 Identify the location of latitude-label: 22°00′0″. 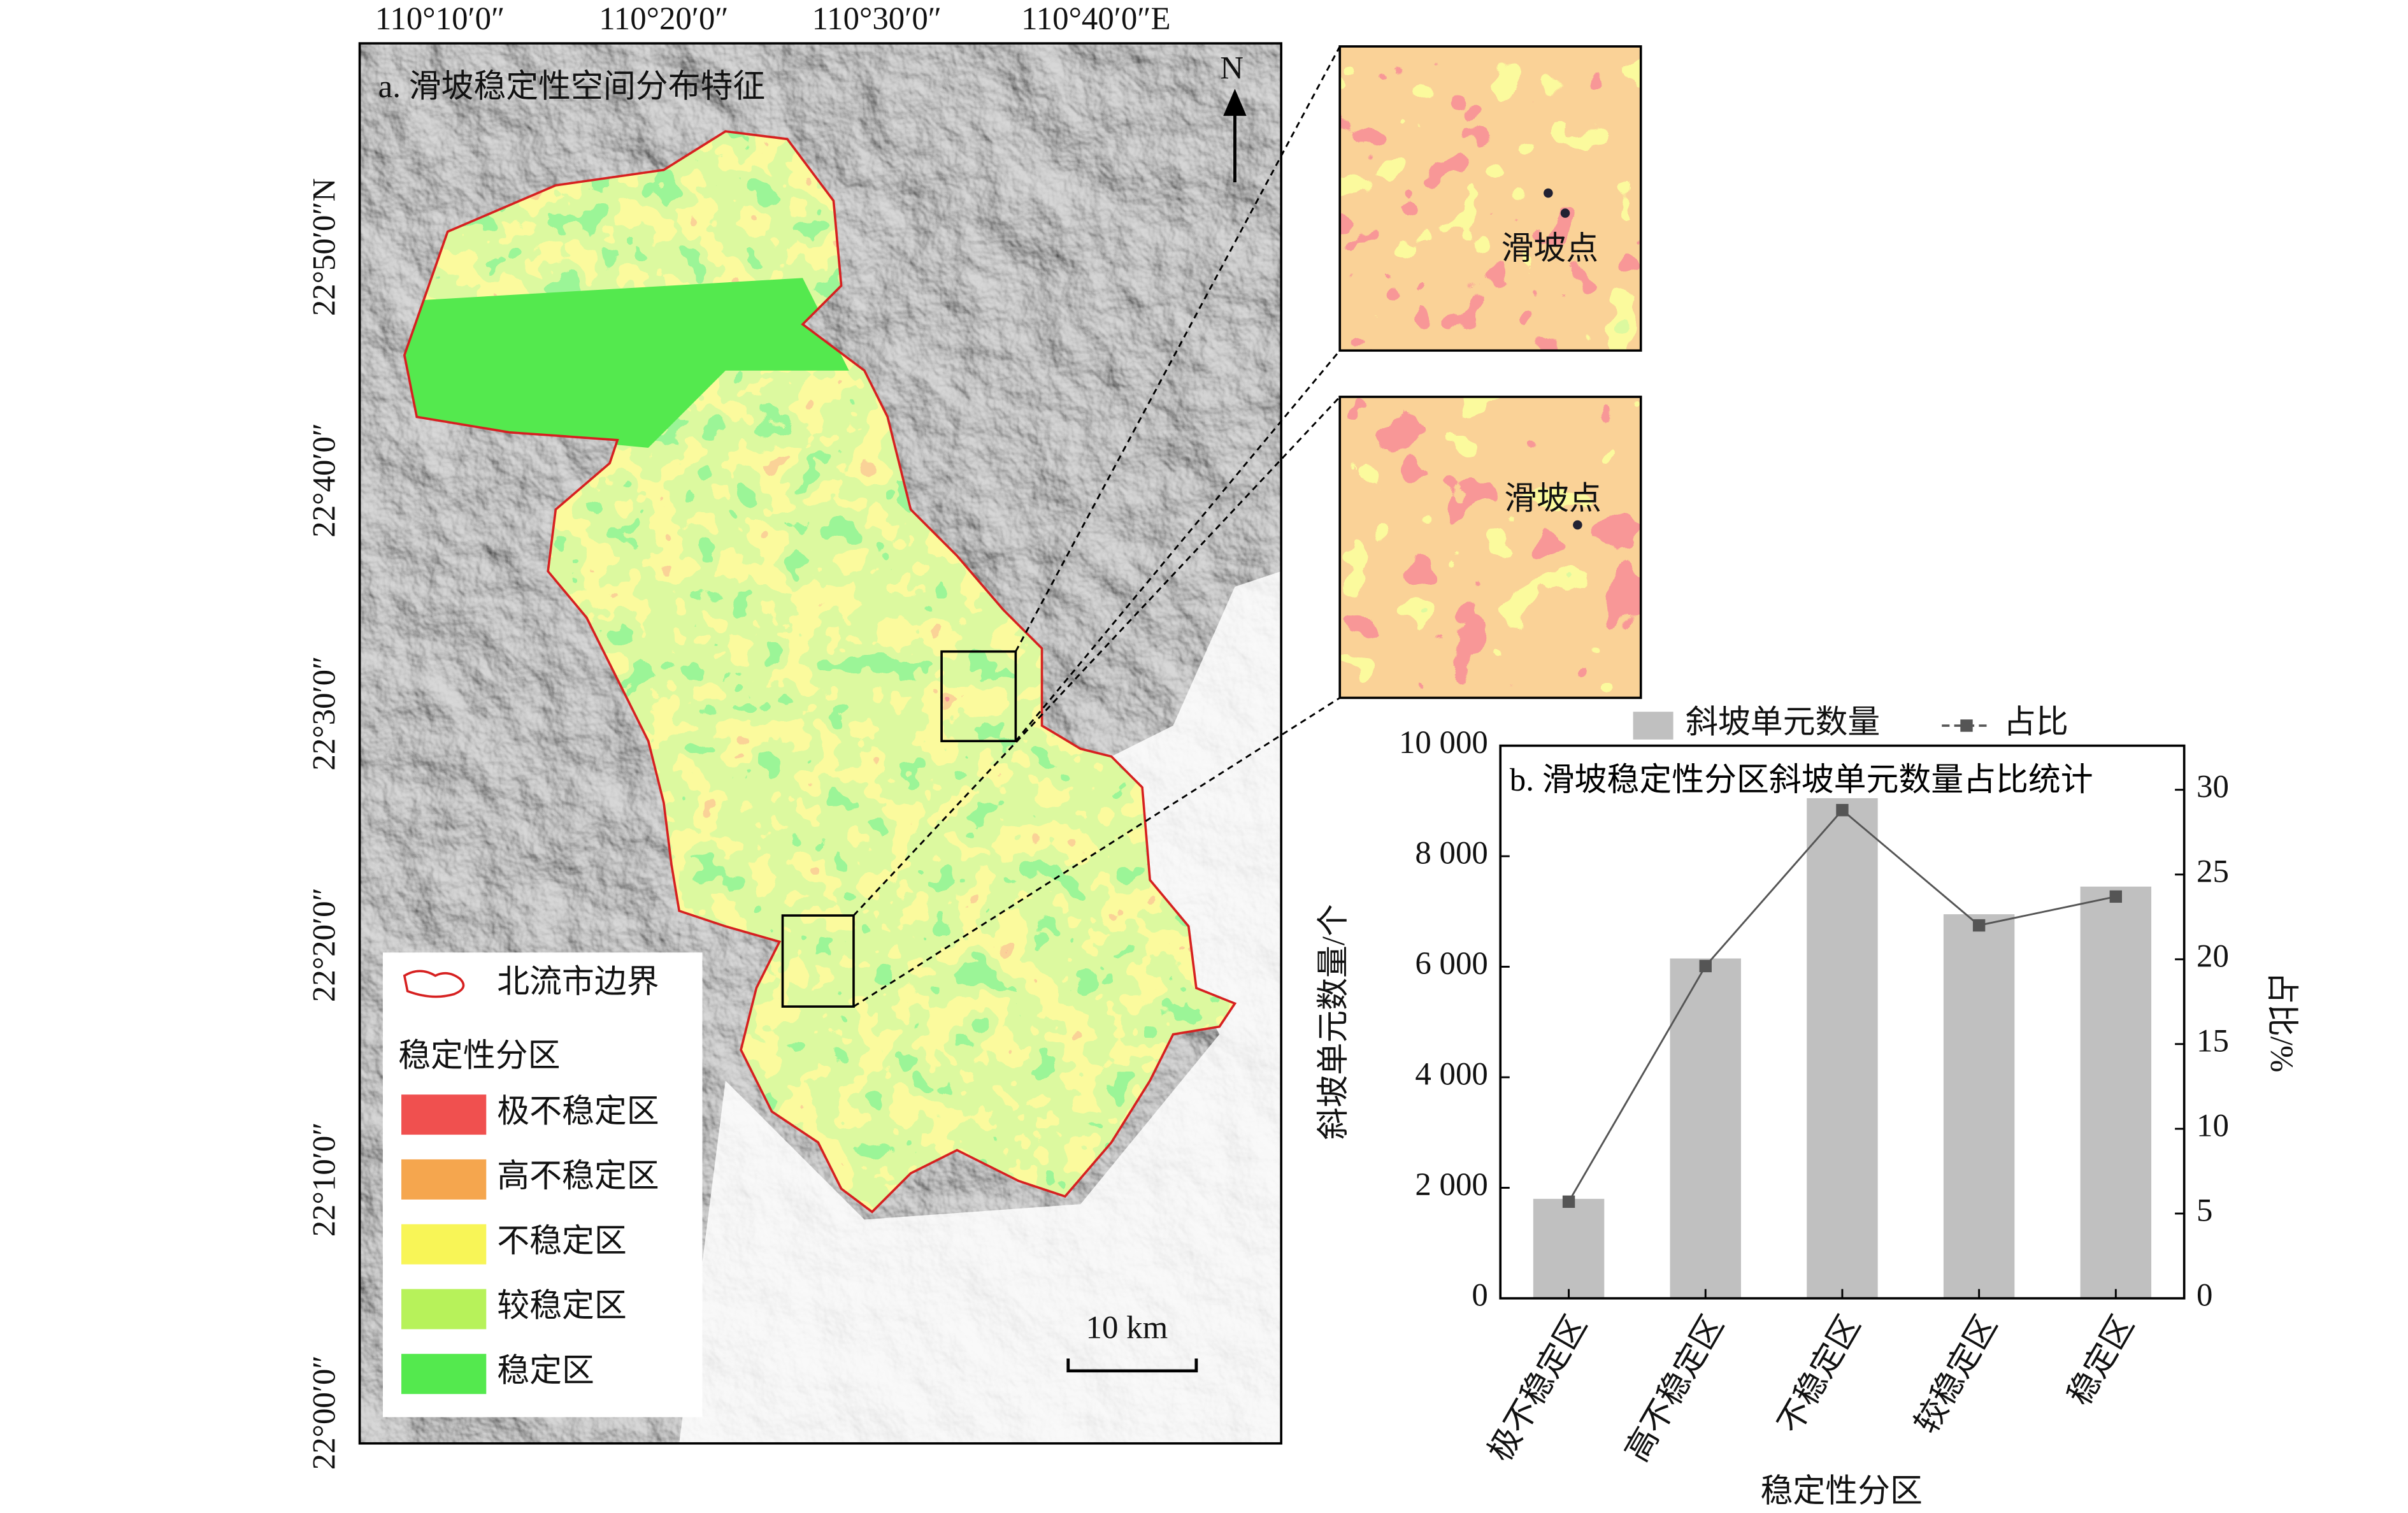
(324, 1412).